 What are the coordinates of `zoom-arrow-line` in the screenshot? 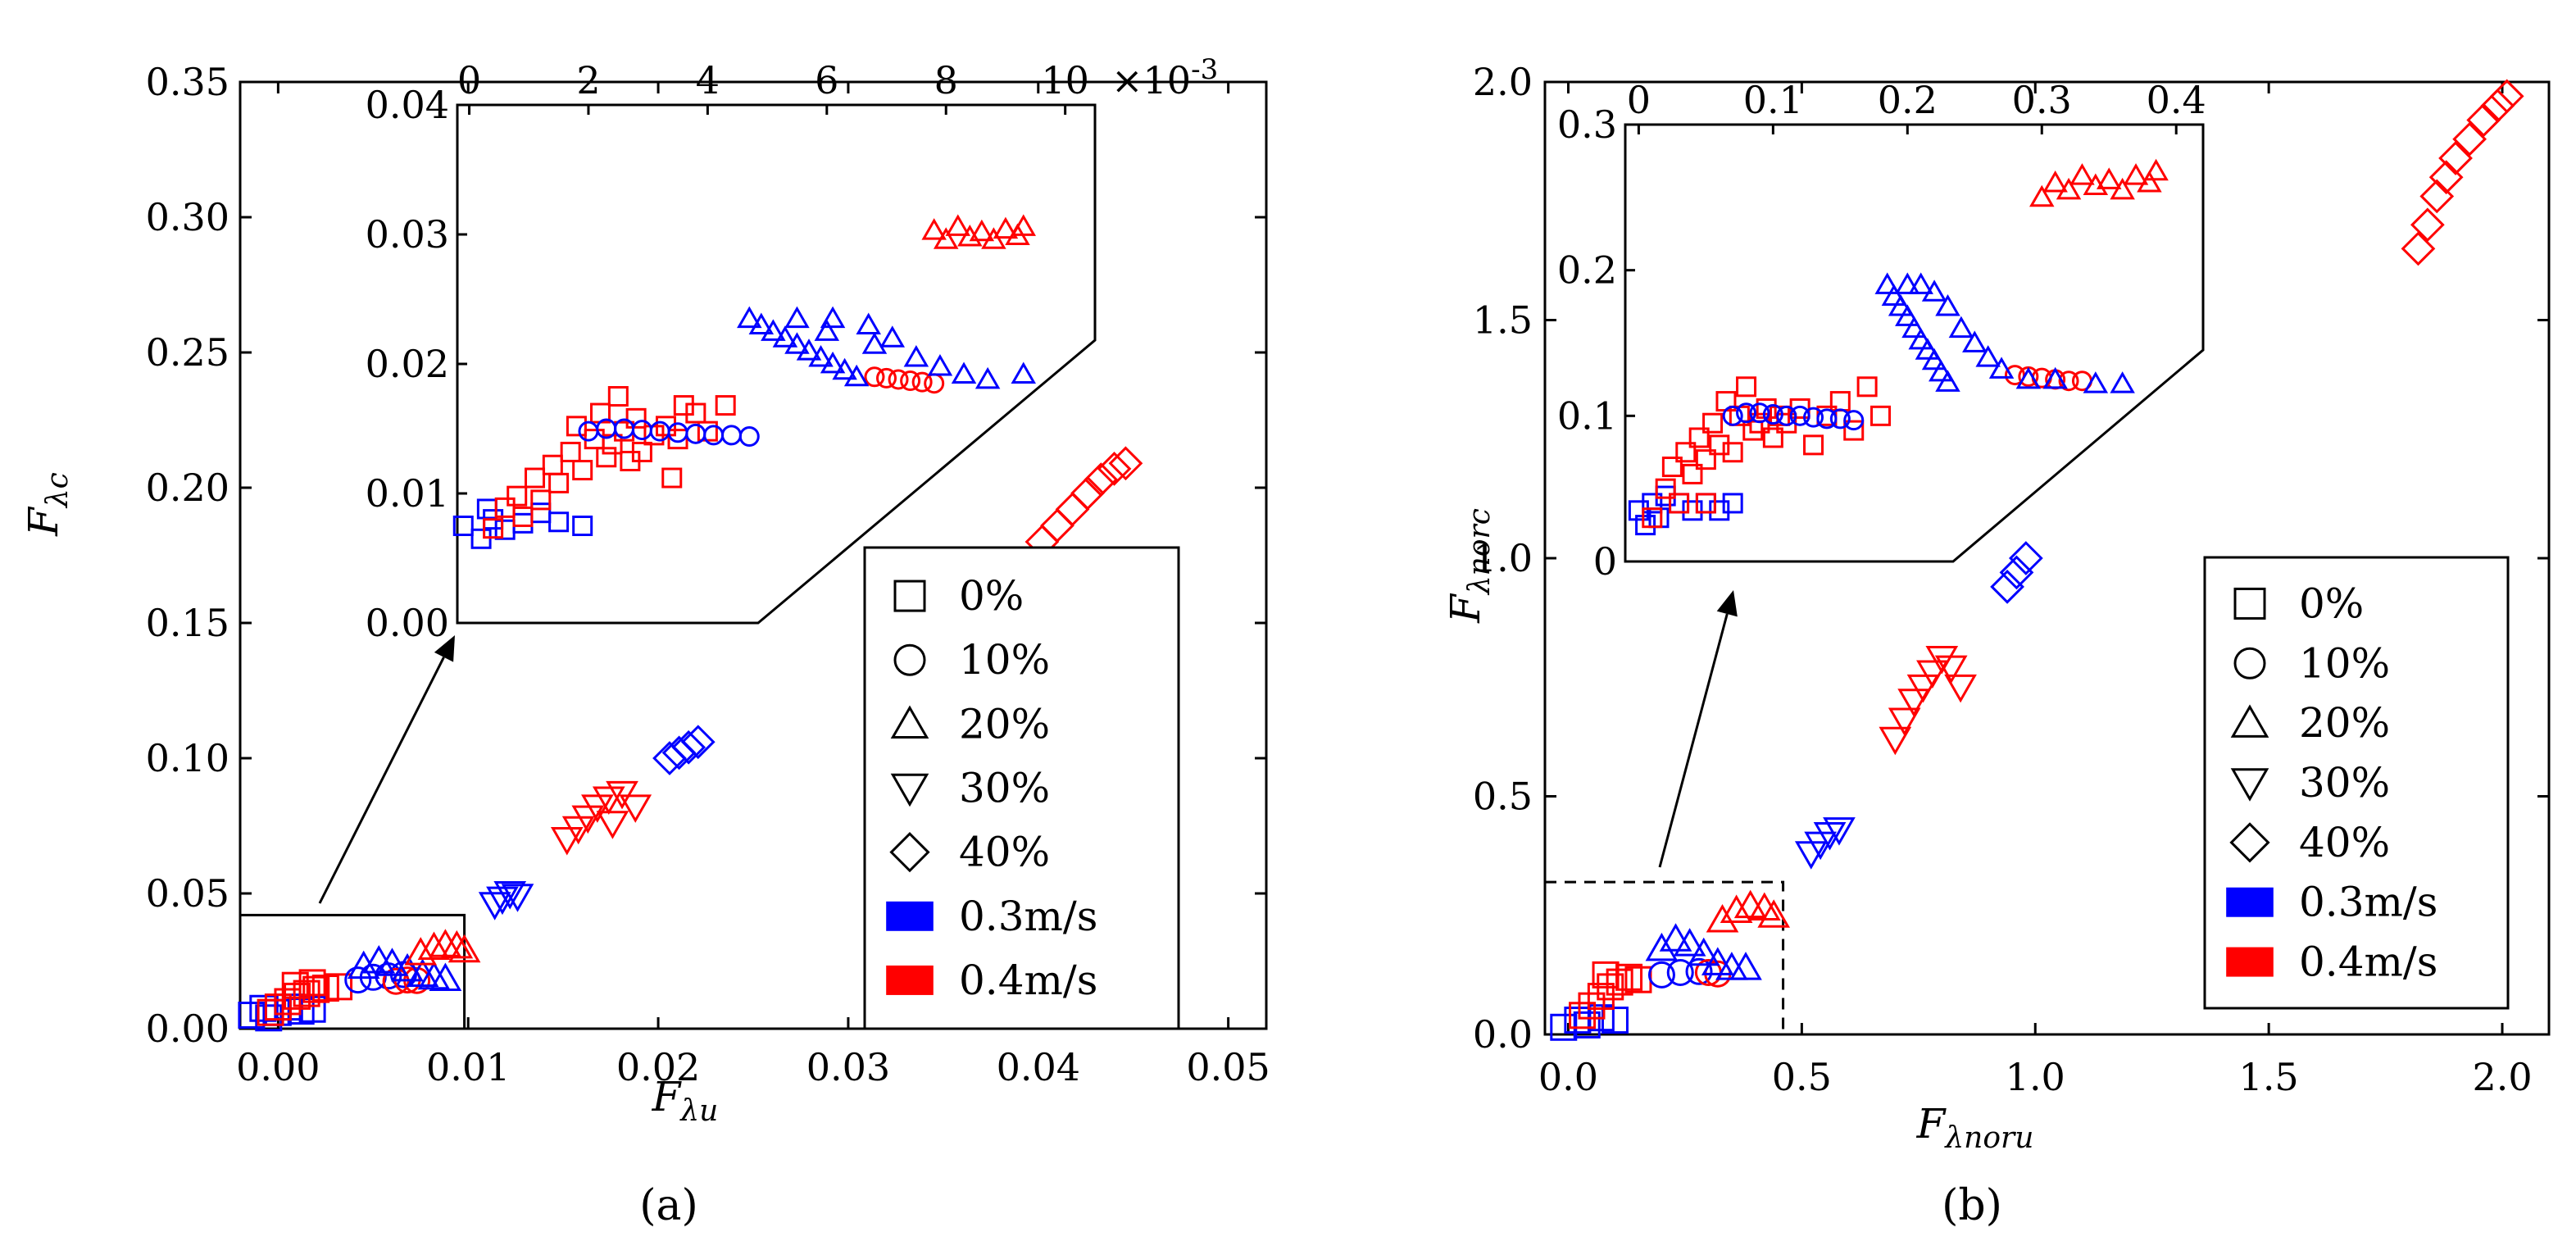 It's located at (381, 780).